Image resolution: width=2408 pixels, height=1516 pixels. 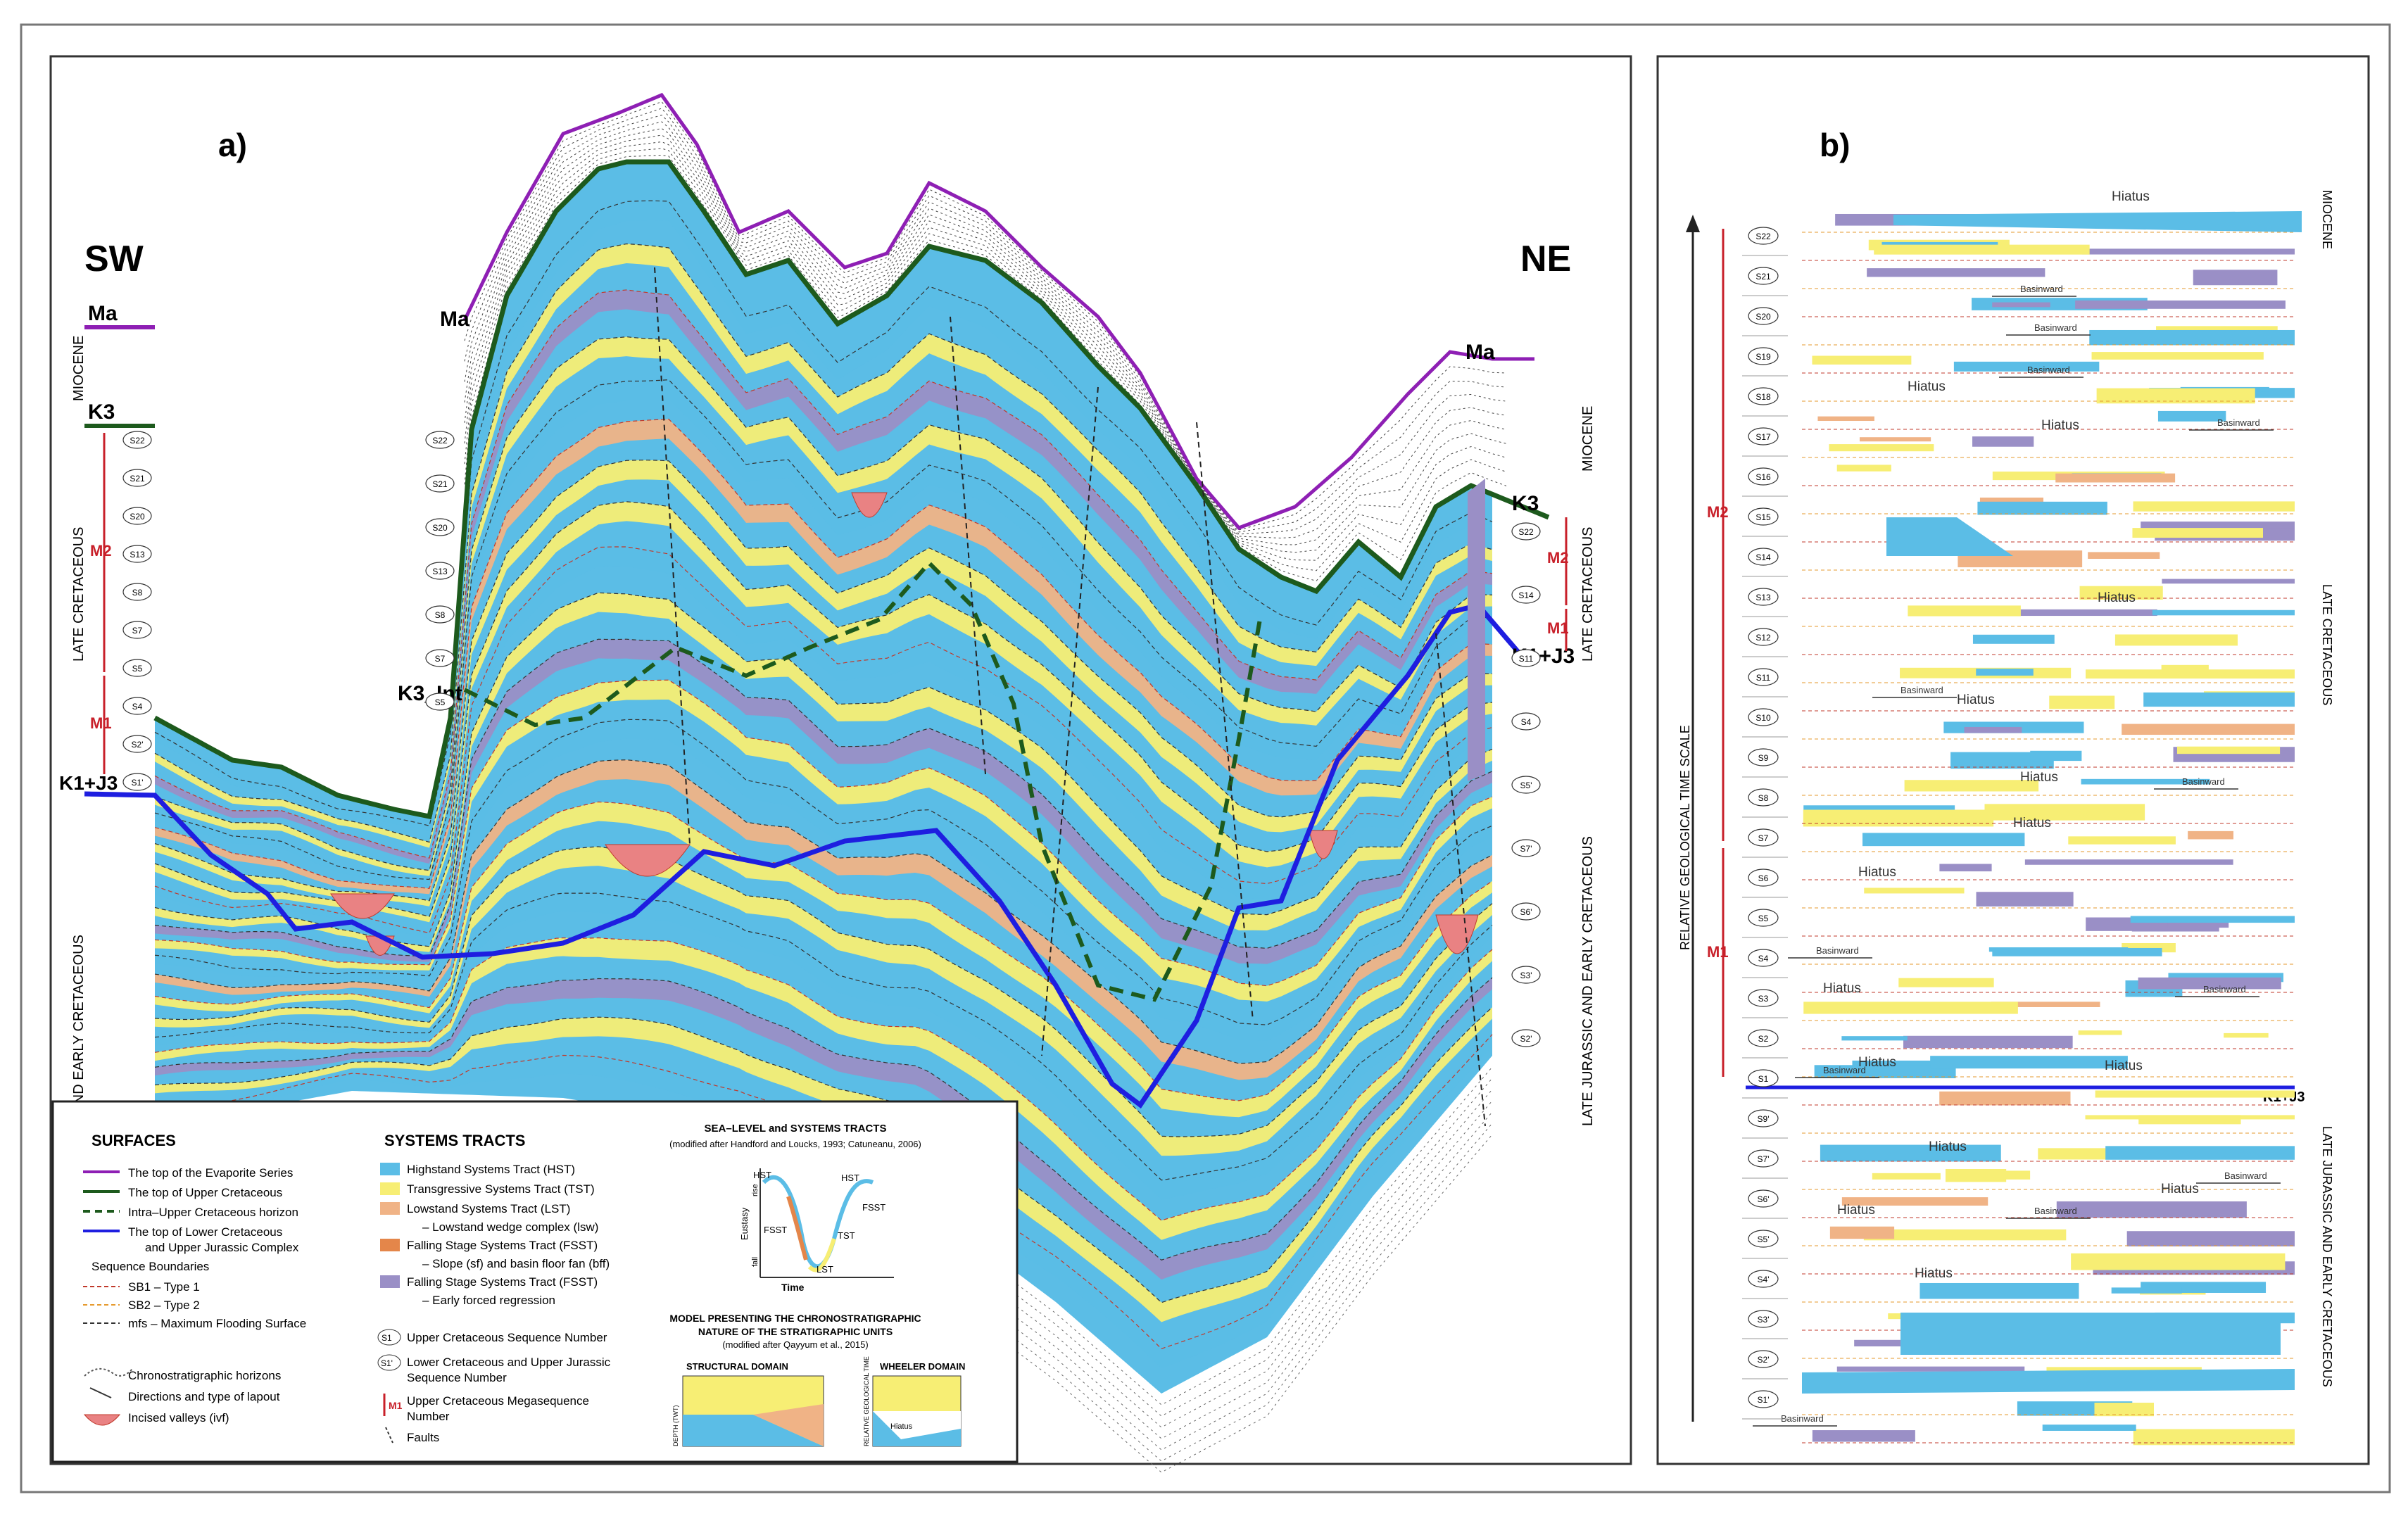 I want to click on legend-surface-2: The top of Upper Cretaceous, so click(x=205, y=1192).